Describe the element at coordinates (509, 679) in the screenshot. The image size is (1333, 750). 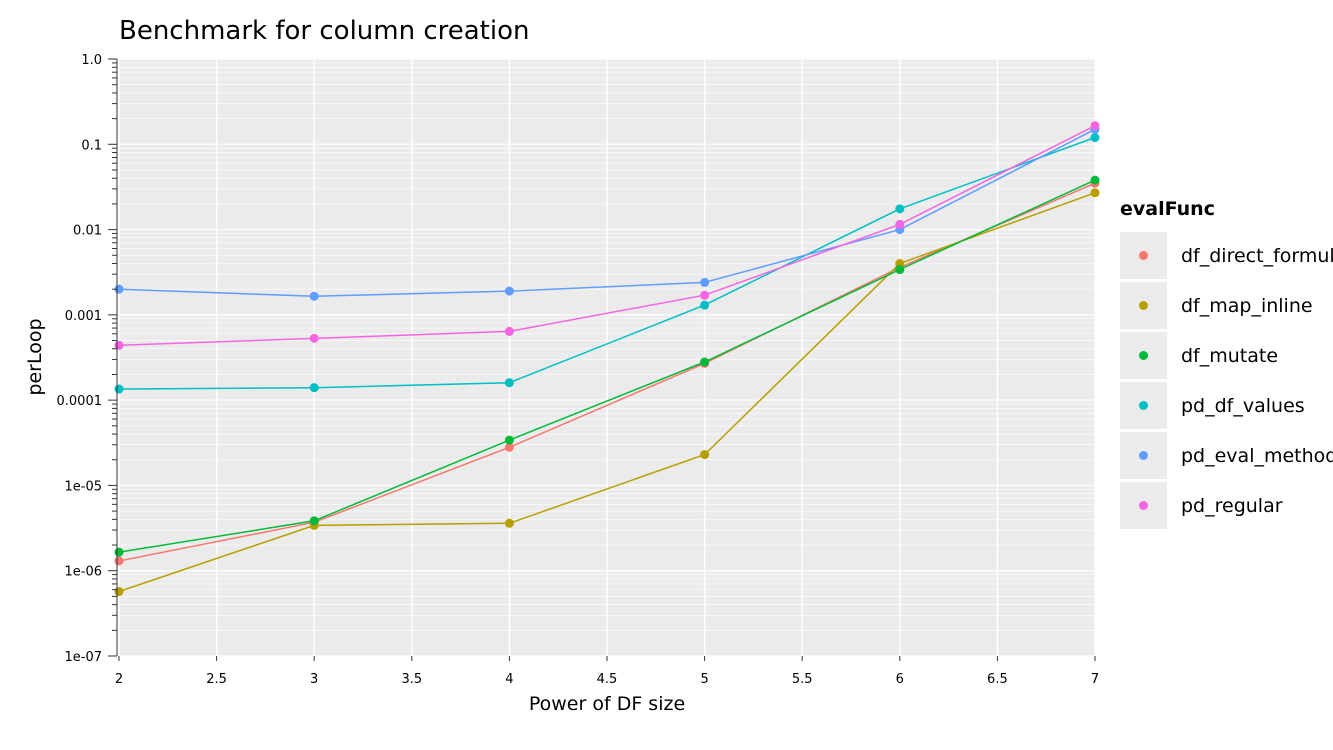
I see `x-tick-label: 4` at that location.